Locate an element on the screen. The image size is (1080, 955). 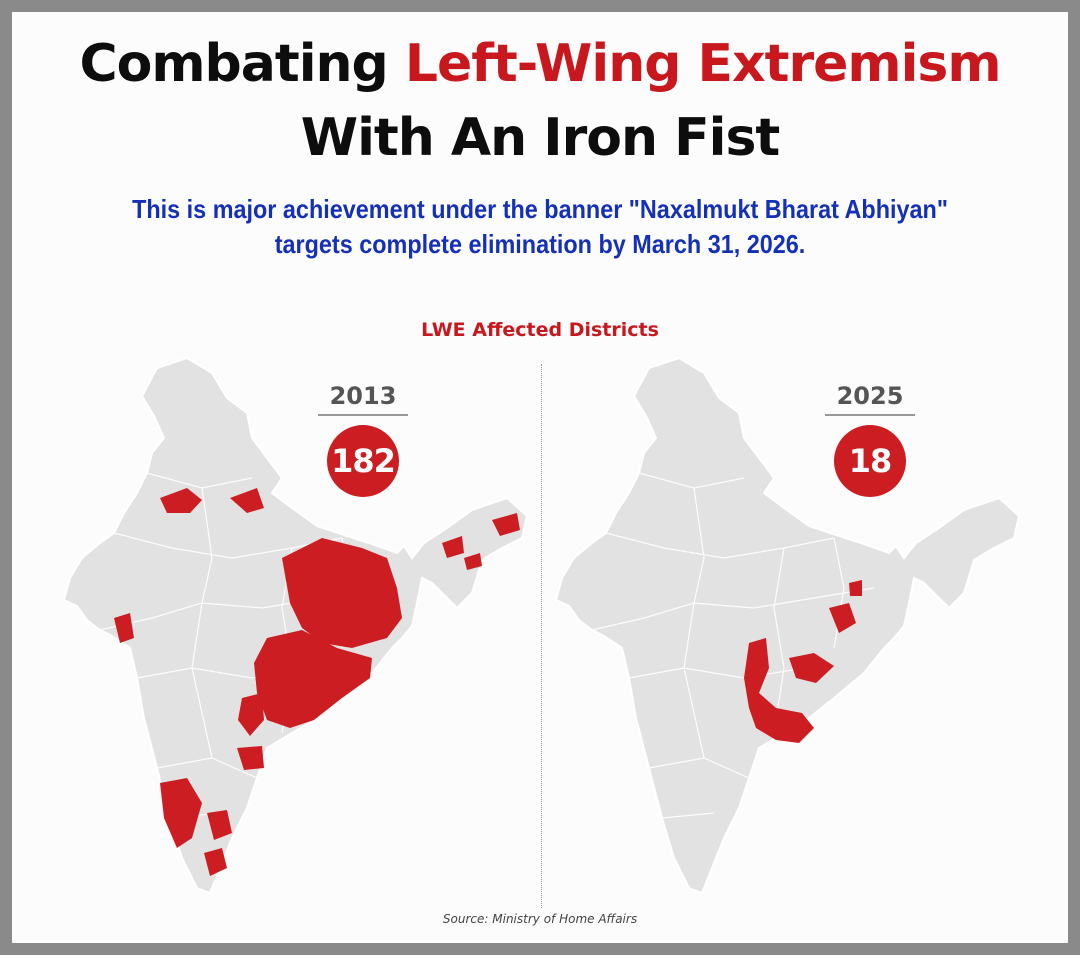
section-label: LWE Affected Districts is located at coordinates (540, 330).